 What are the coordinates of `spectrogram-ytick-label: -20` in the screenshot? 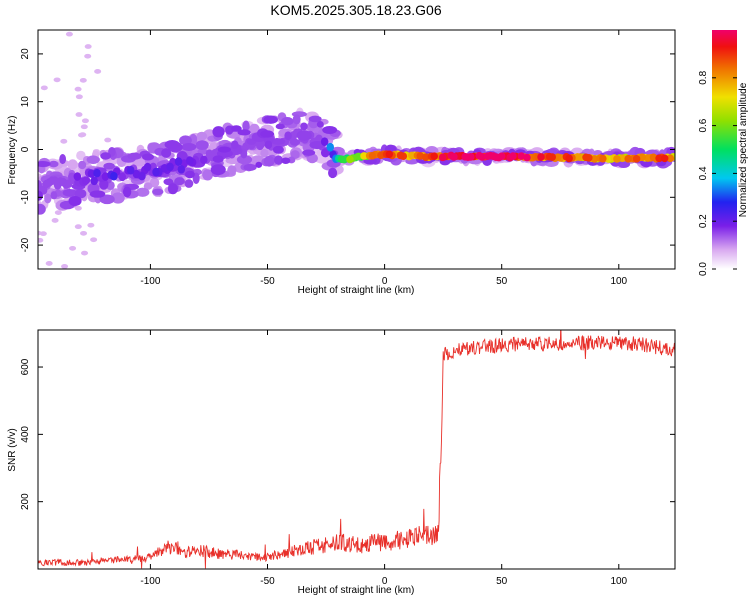 It's located at (25, 244).